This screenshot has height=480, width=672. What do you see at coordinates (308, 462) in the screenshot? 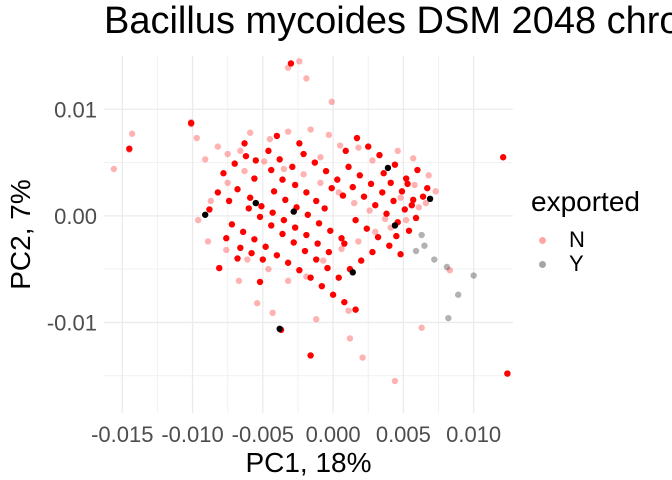
I see `x-axis-title: PC1, 18%` at bounding box center [308, 462].